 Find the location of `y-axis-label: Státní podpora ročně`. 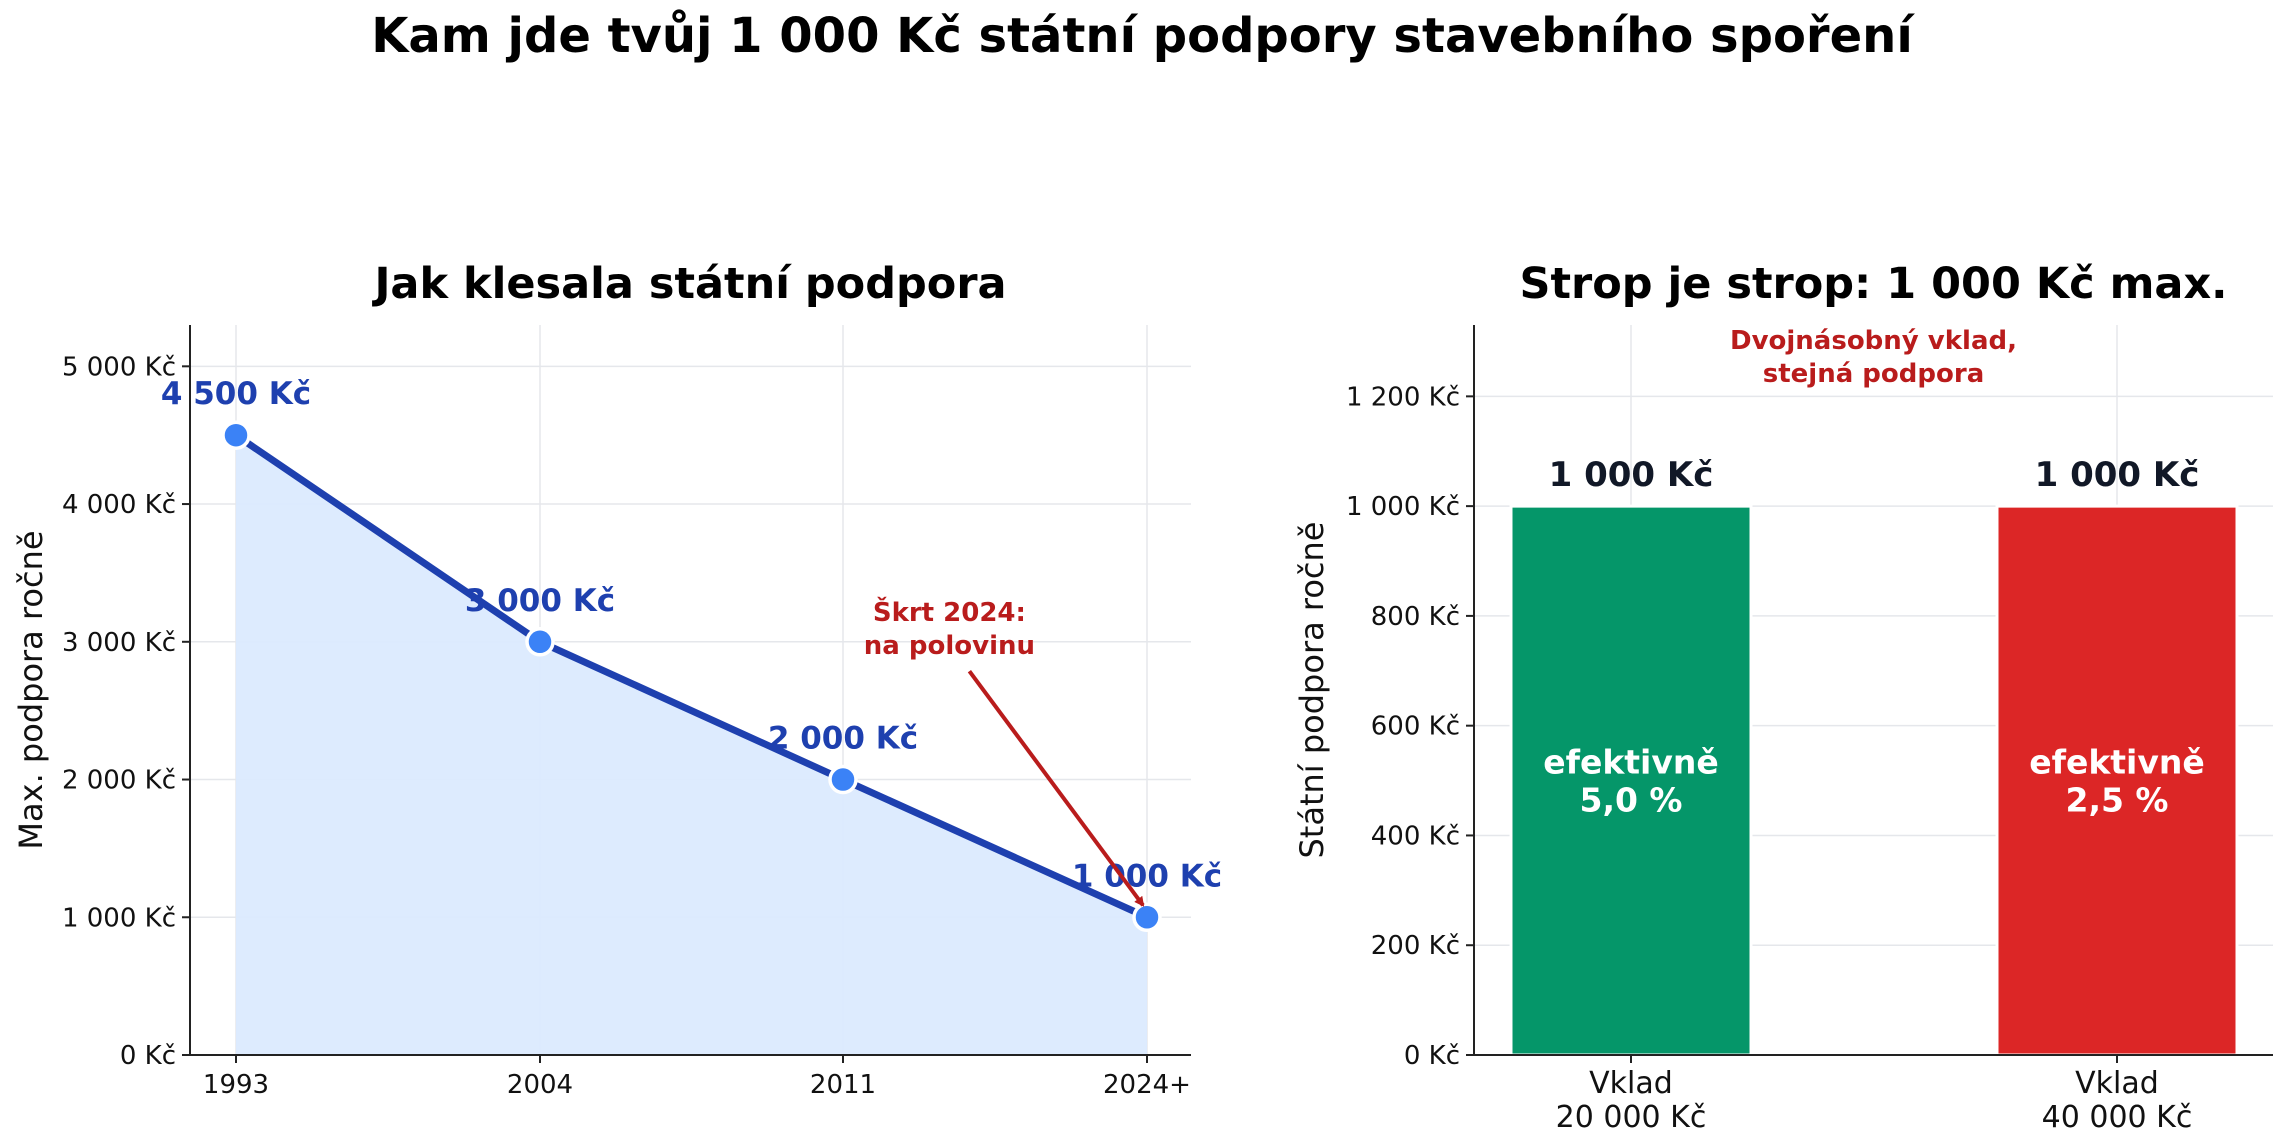

y-axis-label: Státní podpora ročně is located at coordinates (1312, 690).